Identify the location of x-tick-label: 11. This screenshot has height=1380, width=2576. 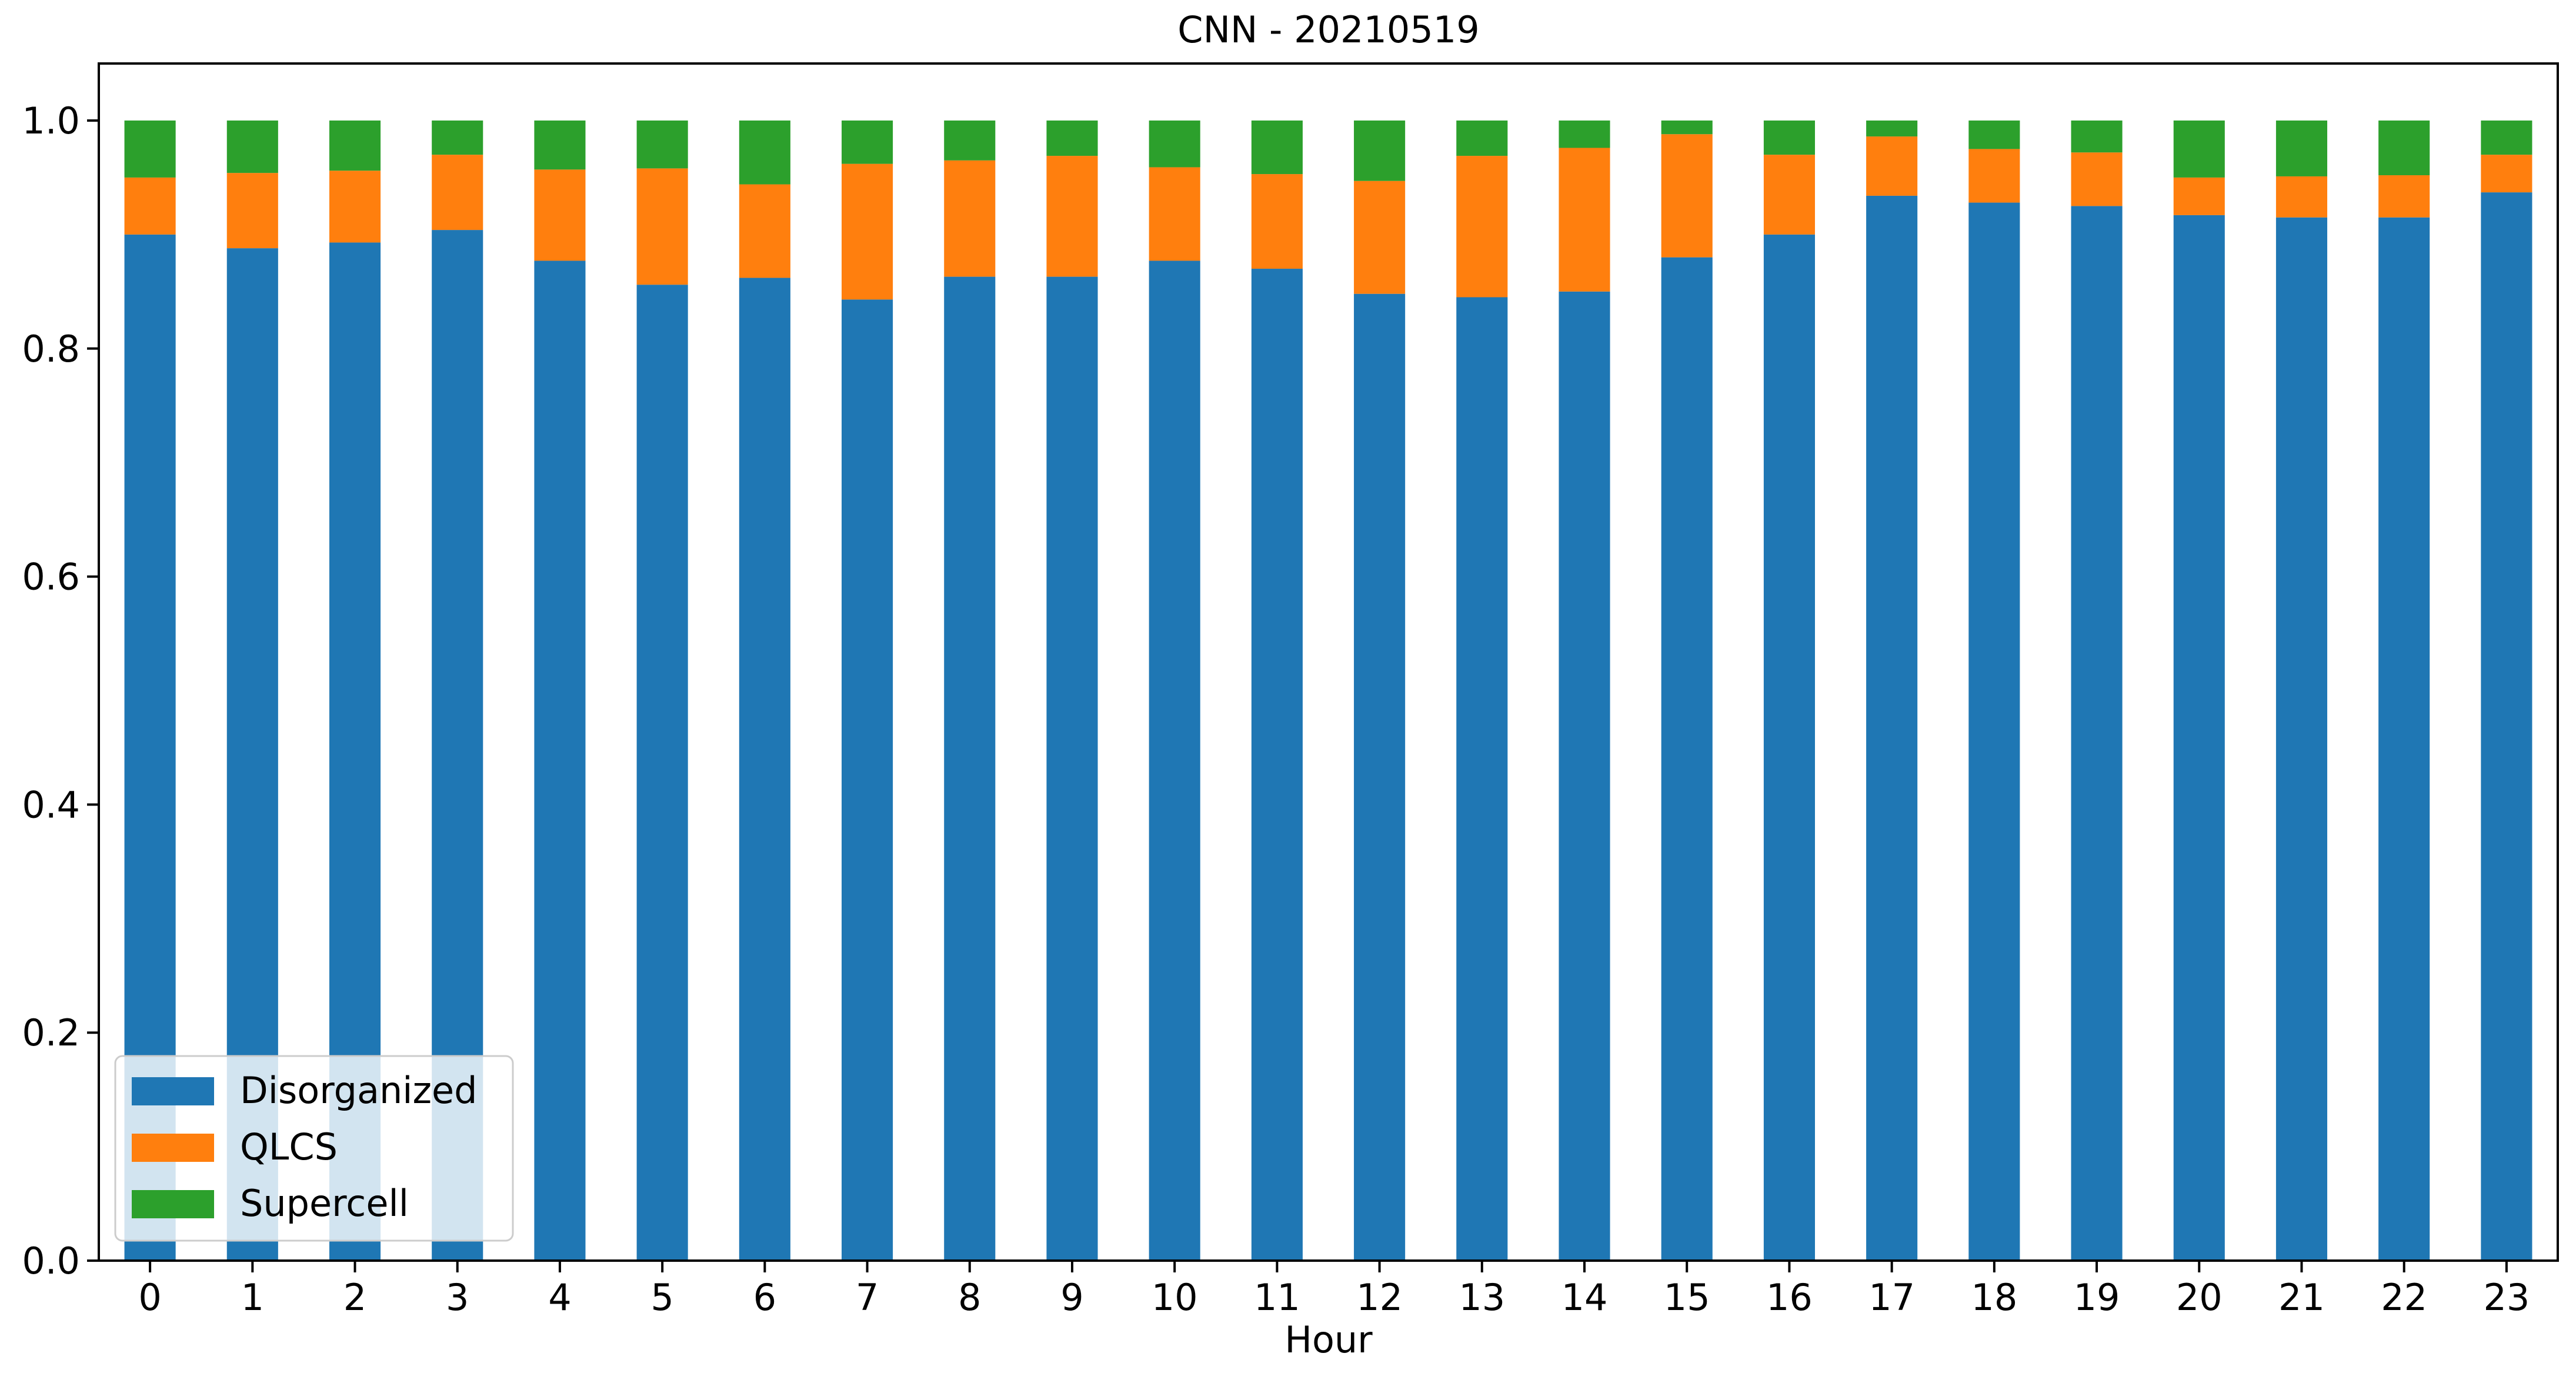
(1277, 1297).